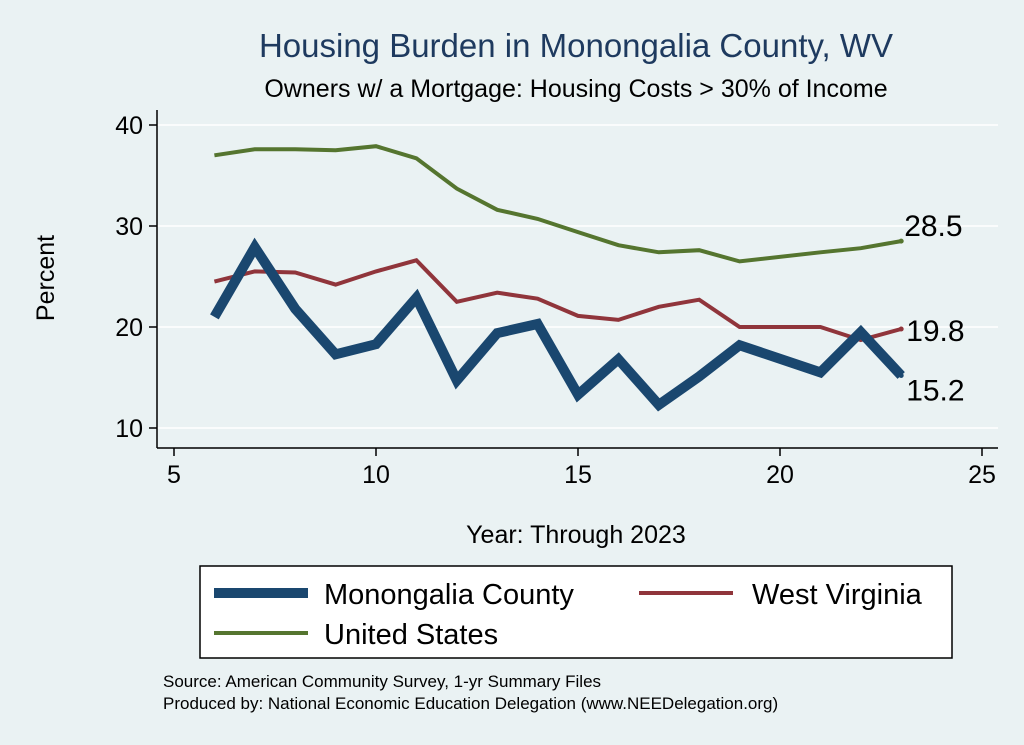 The image size is (1024, 745). What do you see at coordinates (376, 475) in the screenshot?
I see `x-tick-label: 10` at bounding box center [376, 475].